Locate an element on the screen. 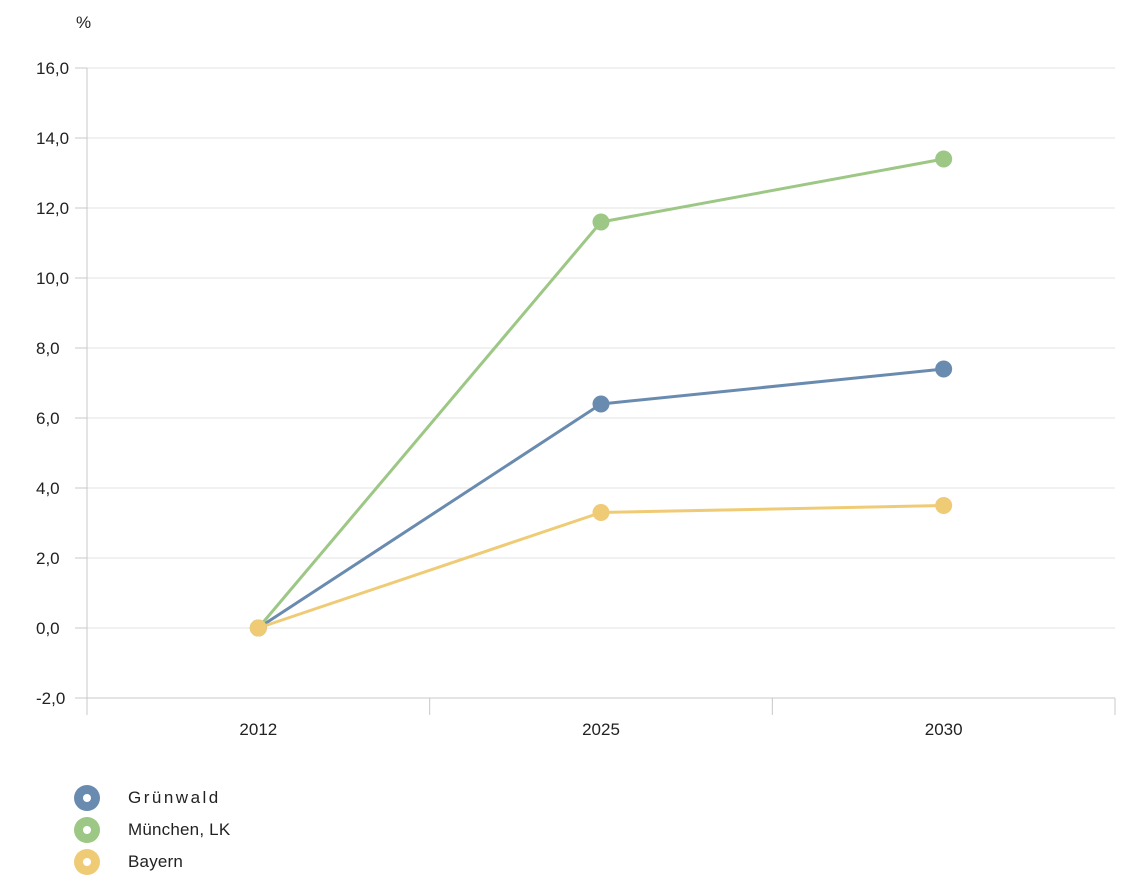  legend: Grünwald München, LK Bayern is located at coordinates (152, 830).